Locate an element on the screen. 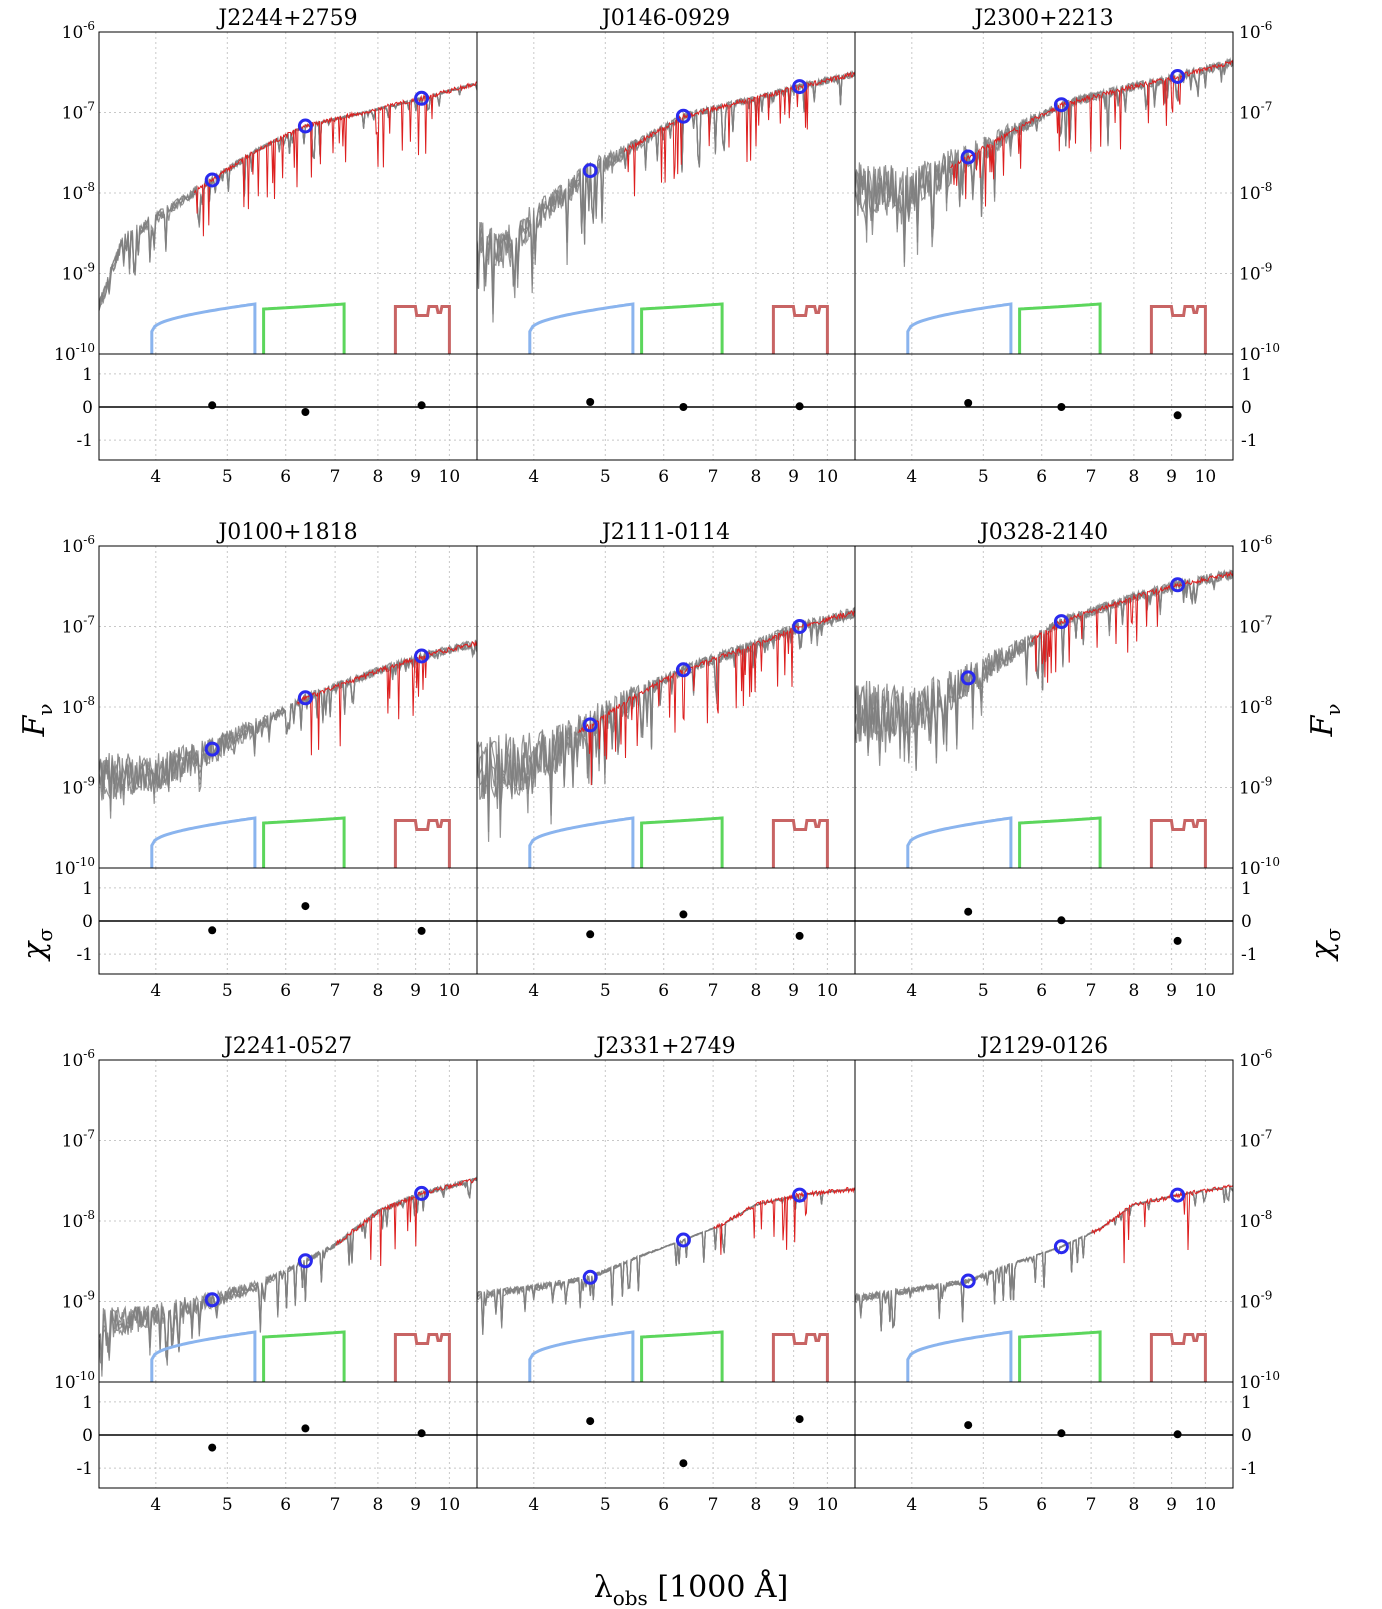 The height and width of the screenshot is (1609, 1382). panel-J0146-0929: J0146-0929 4 5 6 7 8 9 10 is located at coordinates (666, 246).